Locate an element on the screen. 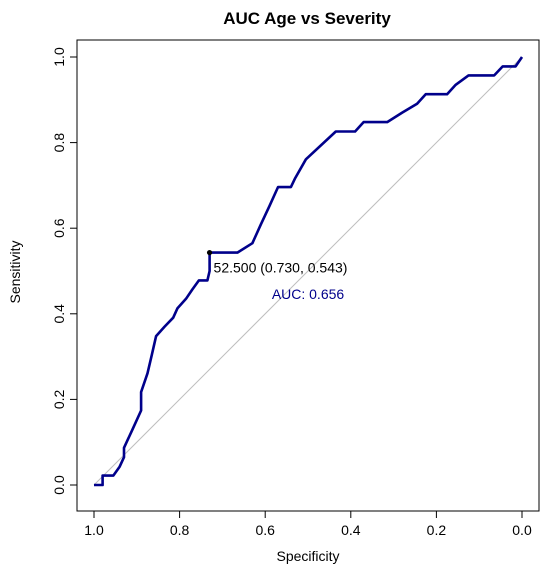  x-tick-label: 1.0 is located at coordinates (94, 530).